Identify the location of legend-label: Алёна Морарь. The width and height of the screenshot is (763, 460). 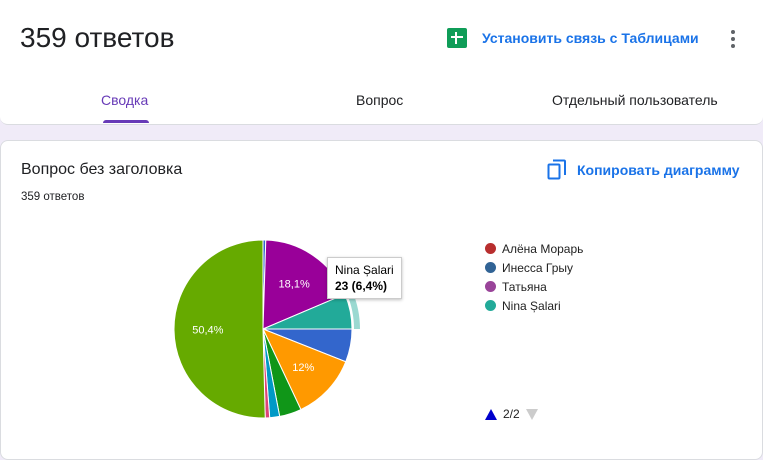
(543, 248).